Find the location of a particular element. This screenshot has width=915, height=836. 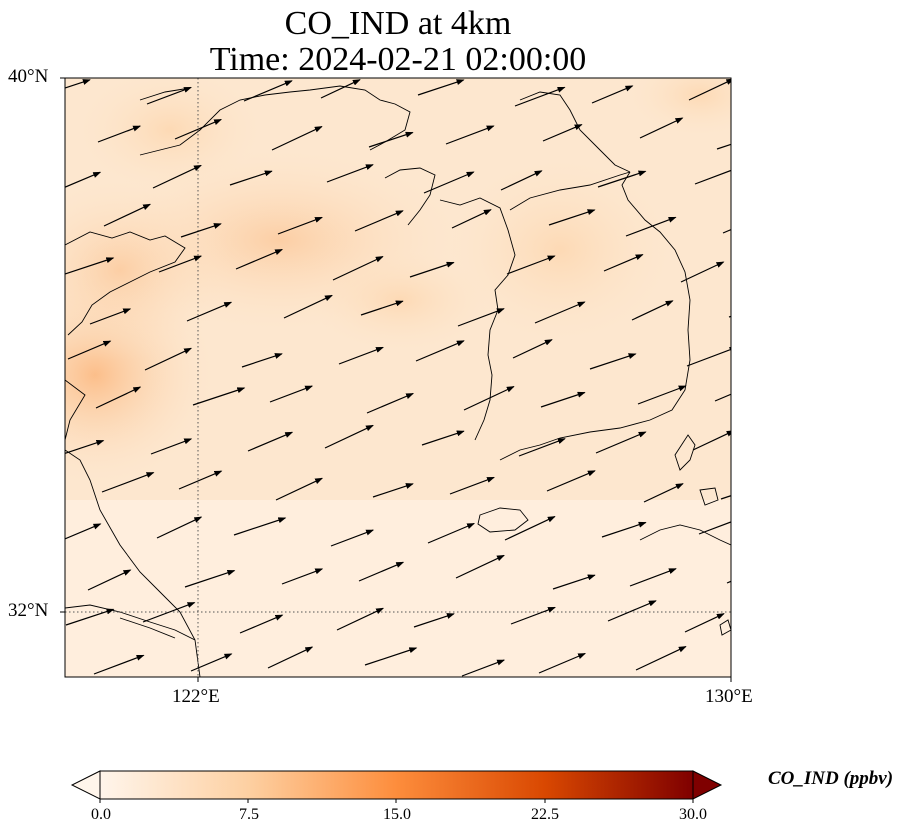

colorbar-label: CO_IND (ppbv) is located at coordinates (831, 778).